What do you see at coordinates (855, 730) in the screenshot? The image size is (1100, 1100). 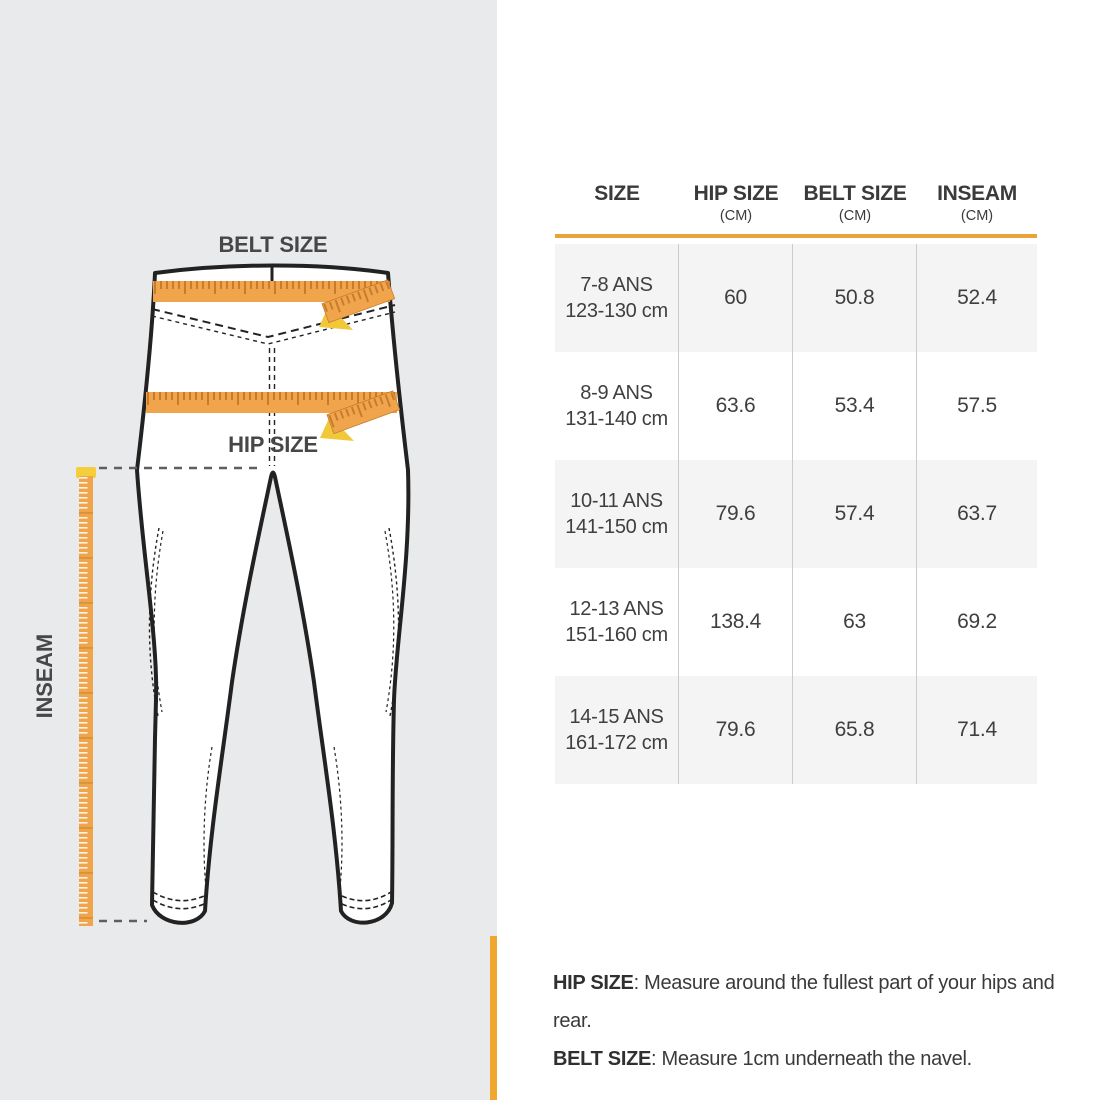 I see `belt-size-cell: 65.8` at bounding box center [855, 730].